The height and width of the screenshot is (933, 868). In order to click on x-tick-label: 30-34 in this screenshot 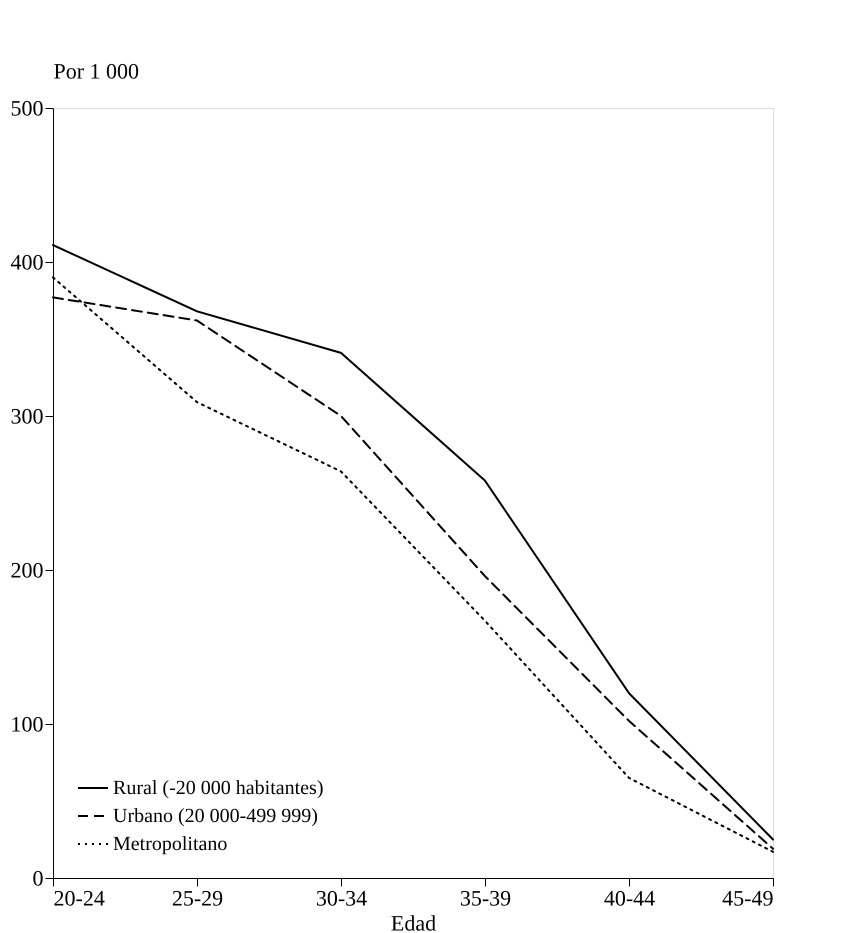, I will do `click(342, 898)`.